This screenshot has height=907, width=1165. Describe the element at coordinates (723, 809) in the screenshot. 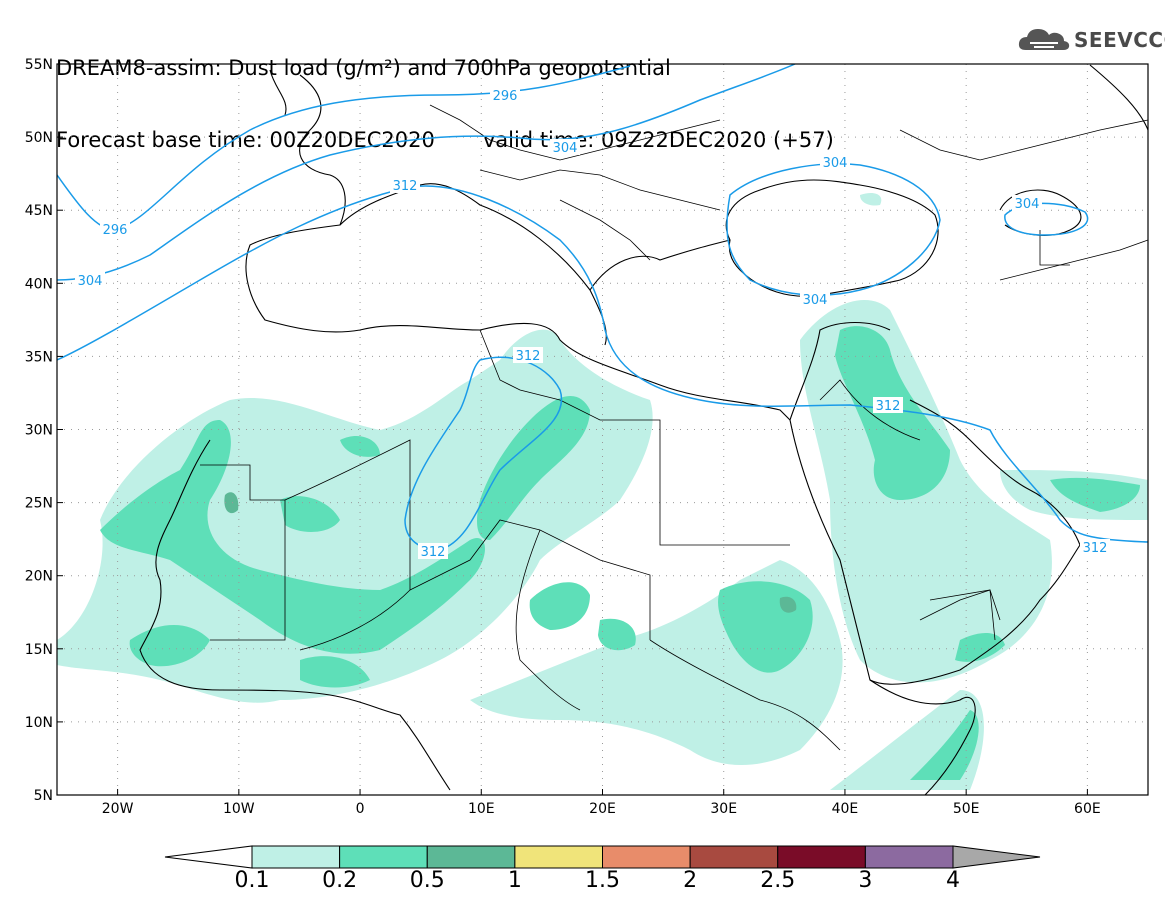

I see `longitude-label: 30E` at that location.